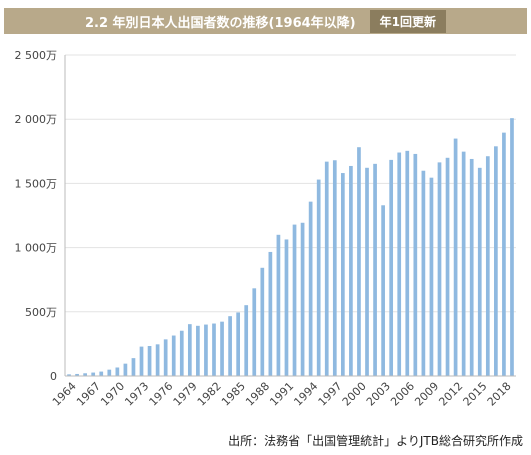 Image resolution: width=531 pixels, height=455 pixels. I want to click on bar-1968, so click(101, 373).